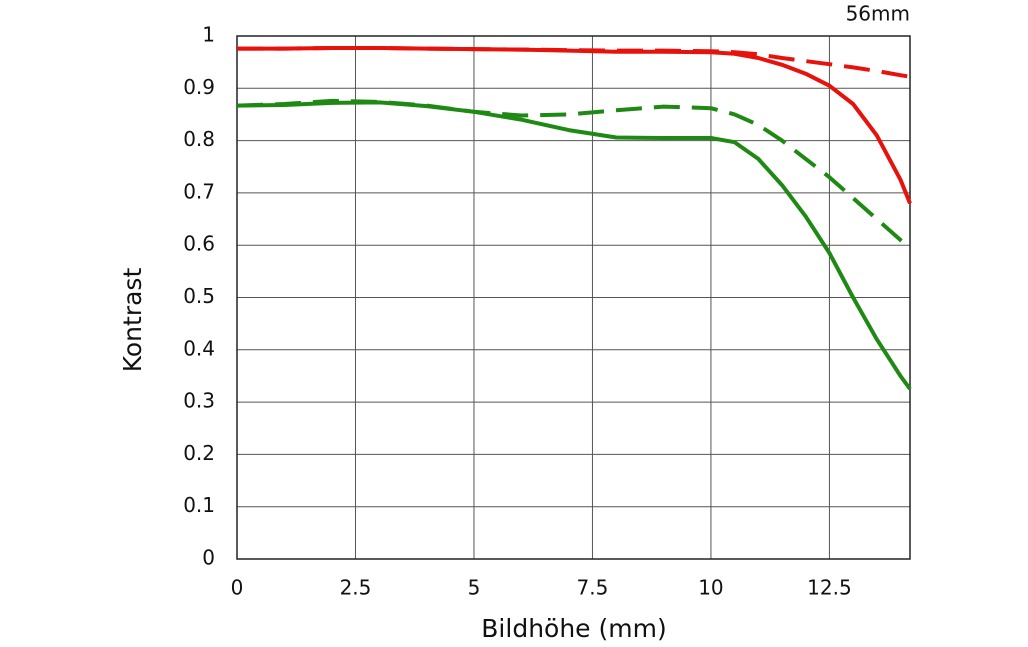 The height and width of the screenshot is (647, 1028). Describe the element at coordinates (199, 505) in the screenshot. I see `y-tick-label: 0.1` at that location.